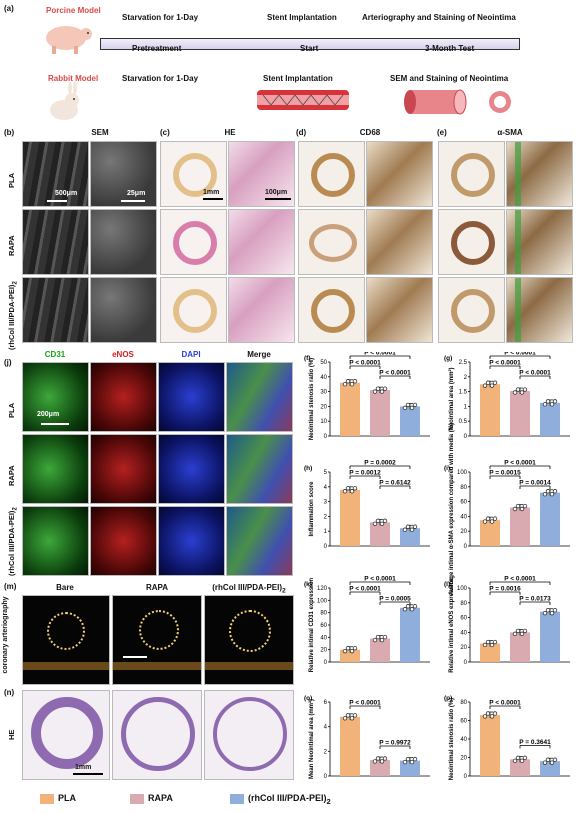 Image resolution: width=580 pixels, height=814 pixels. I want to click on chart-tick-label: 120, so click(322, 589).